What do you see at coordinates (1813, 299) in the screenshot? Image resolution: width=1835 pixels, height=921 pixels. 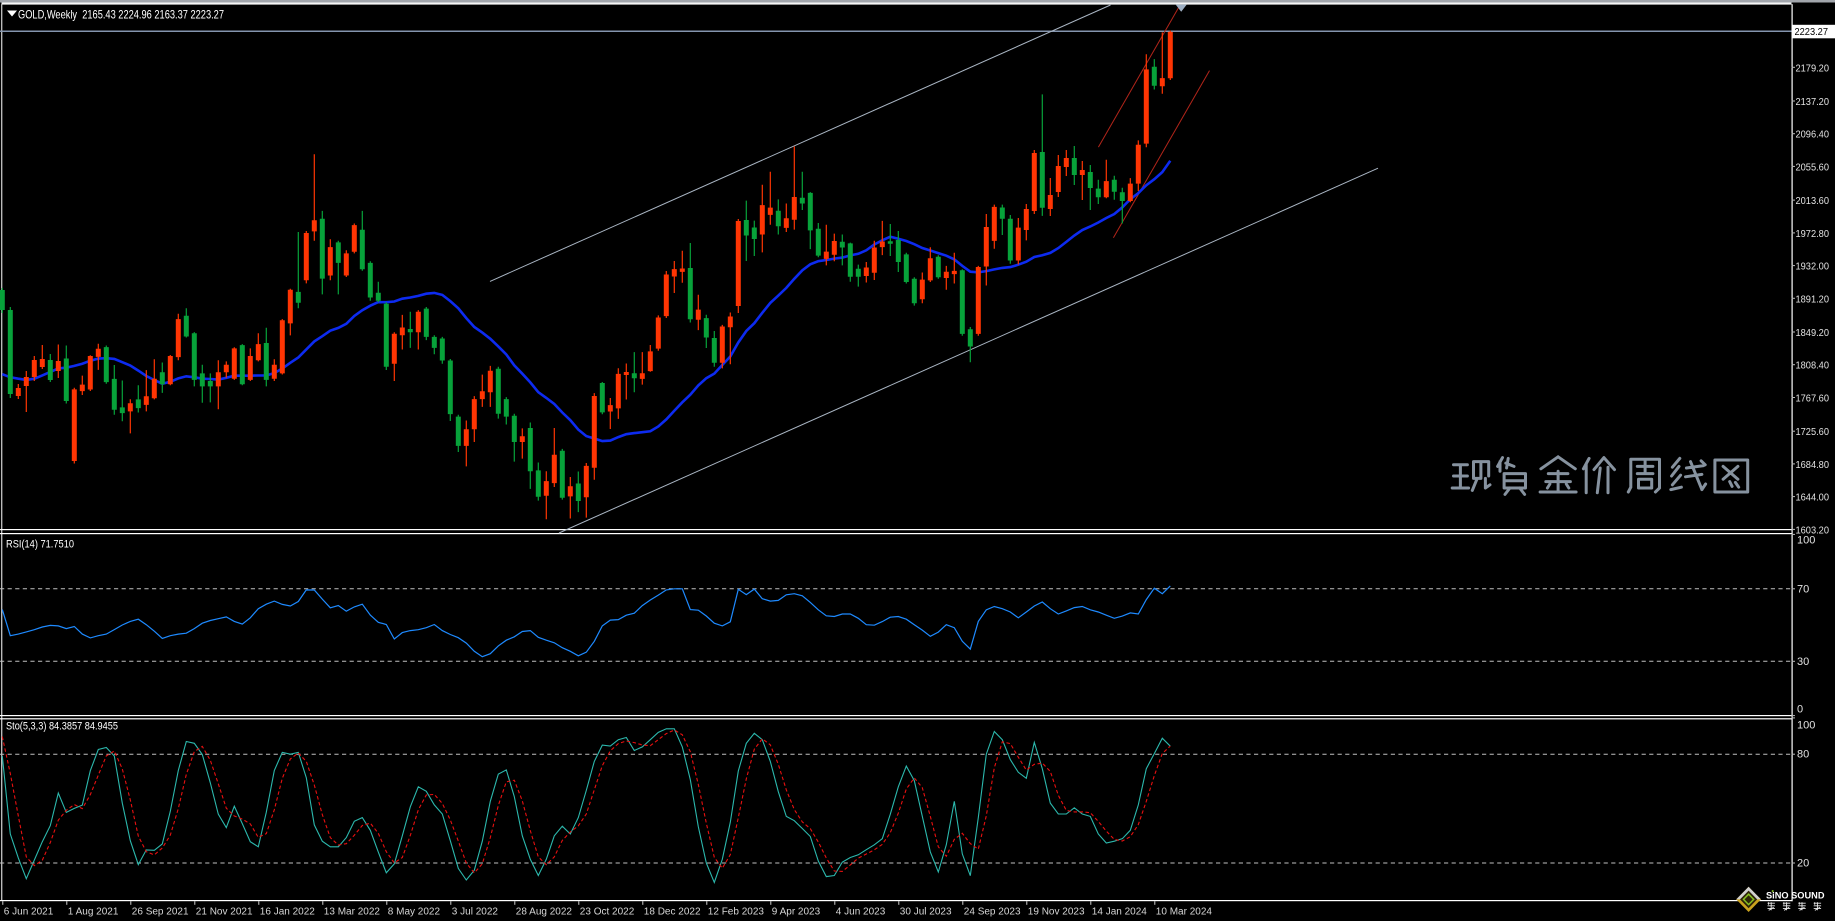 I see `svg-text: 1891.20` at bounding box center [1813, 299].